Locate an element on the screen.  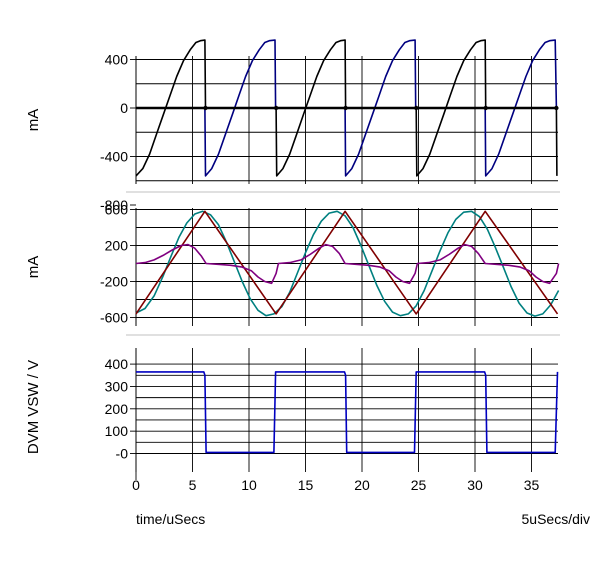
x-tick-label: 30 is located at coordinates (475, 485).